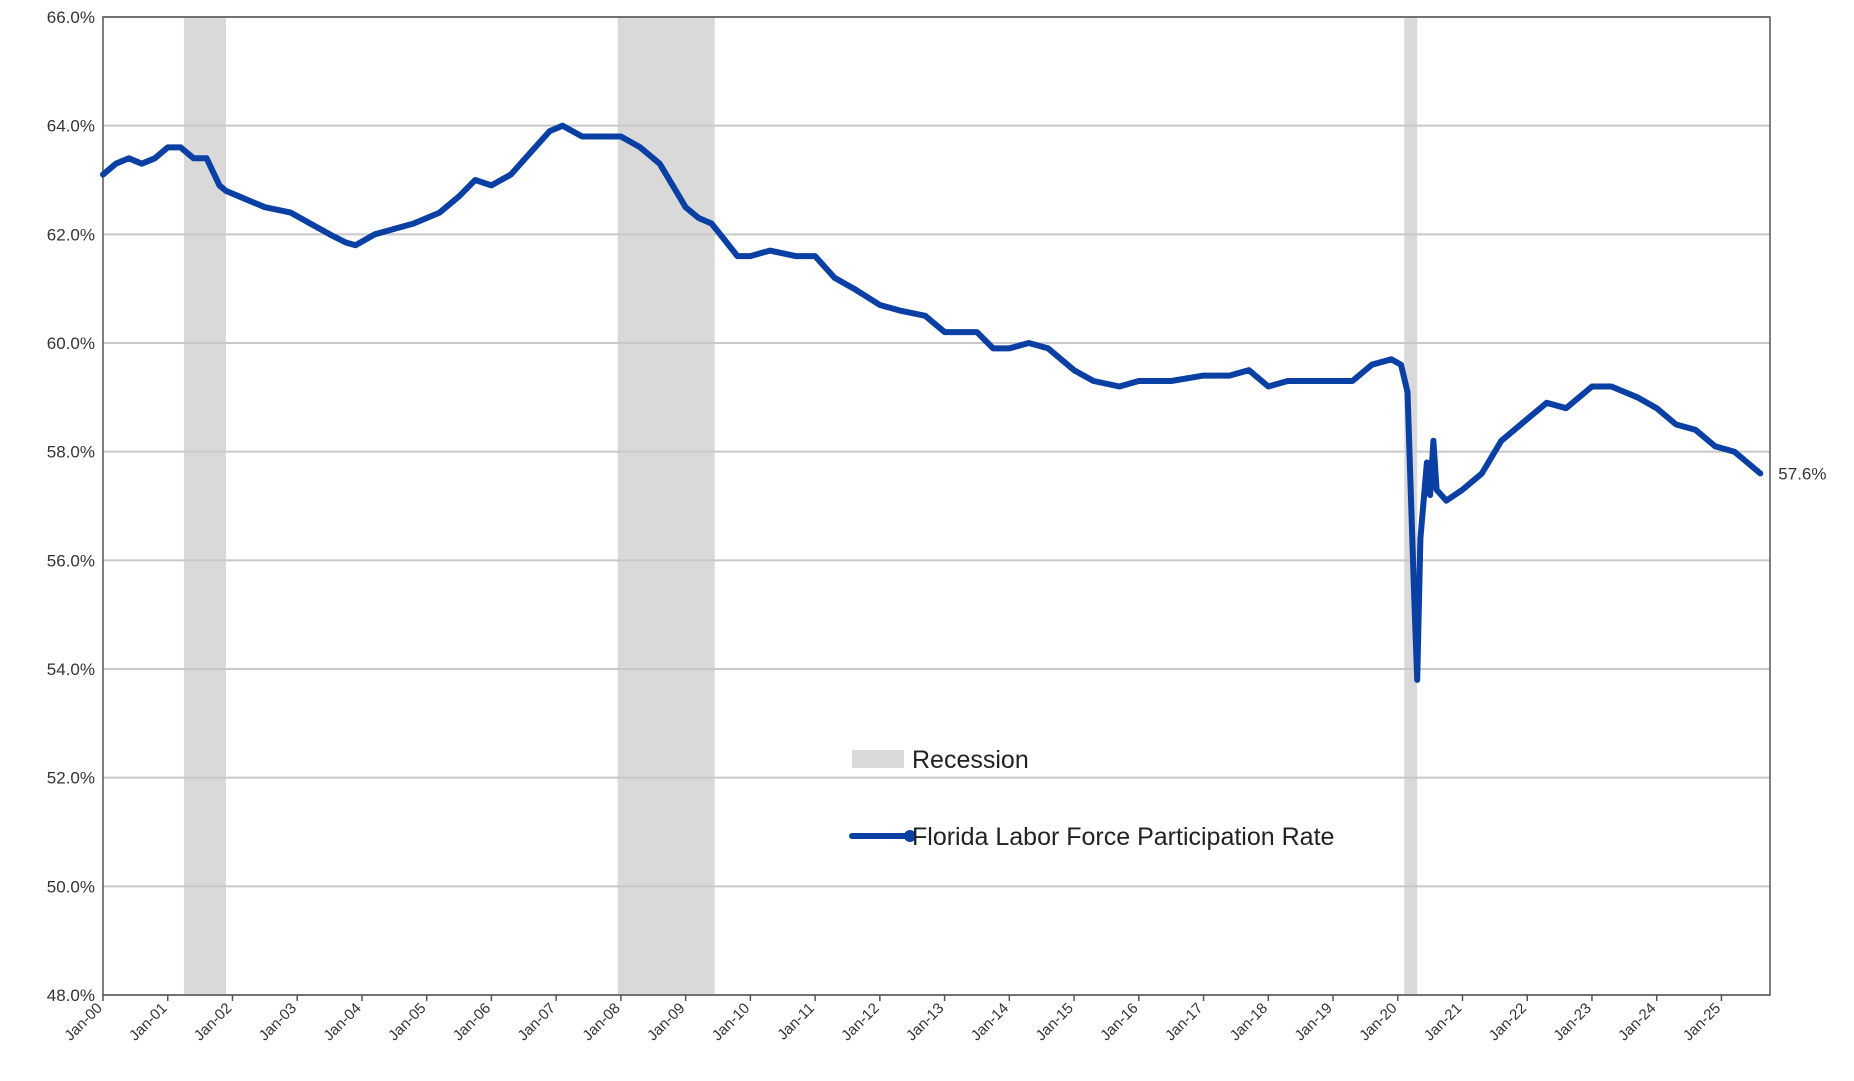 The width and height of the screenshot is (1854, 1081). Describe the element at coordinates (71, 17) in the screenshot. I see `y-tick-label: 66.0%` at that location.